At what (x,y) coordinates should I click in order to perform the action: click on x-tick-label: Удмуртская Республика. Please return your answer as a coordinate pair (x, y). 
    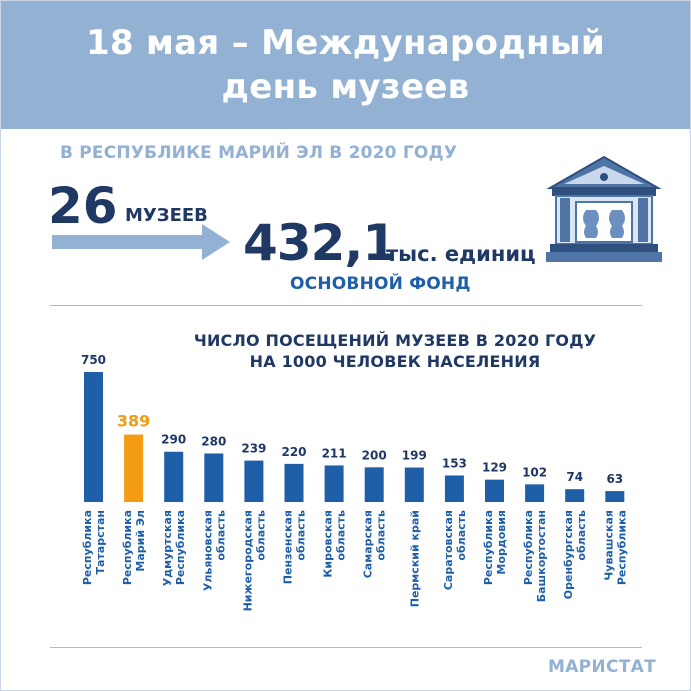
    Looking at the image, I should click on (174, 548).